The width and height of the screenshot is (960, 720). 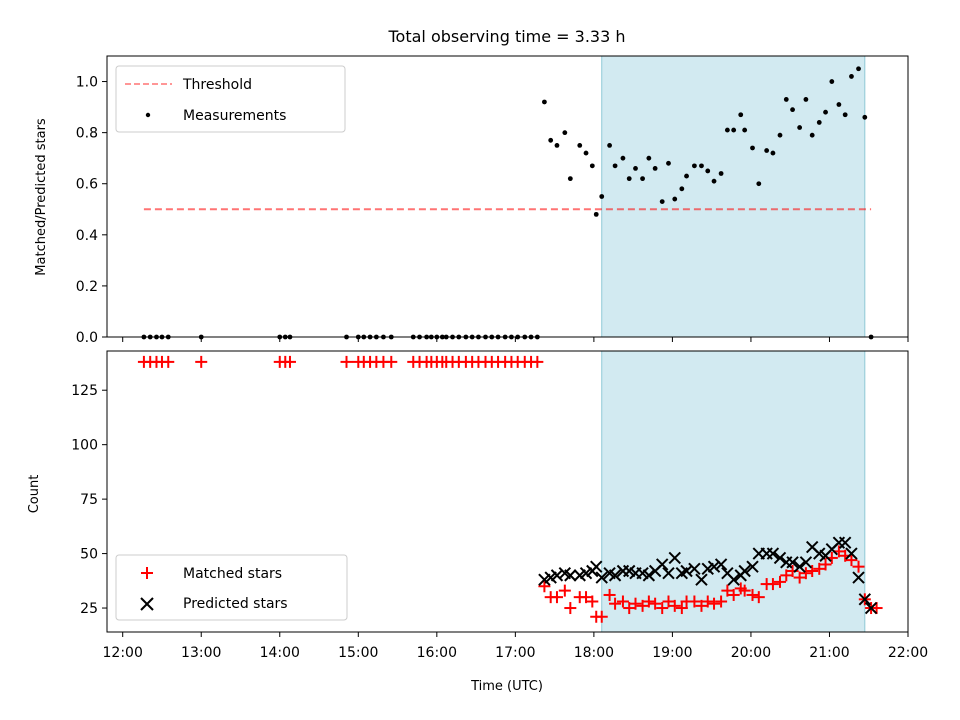 I want to click on legend-label-matched-stars: Matched stars, so click(x=232, y=574).